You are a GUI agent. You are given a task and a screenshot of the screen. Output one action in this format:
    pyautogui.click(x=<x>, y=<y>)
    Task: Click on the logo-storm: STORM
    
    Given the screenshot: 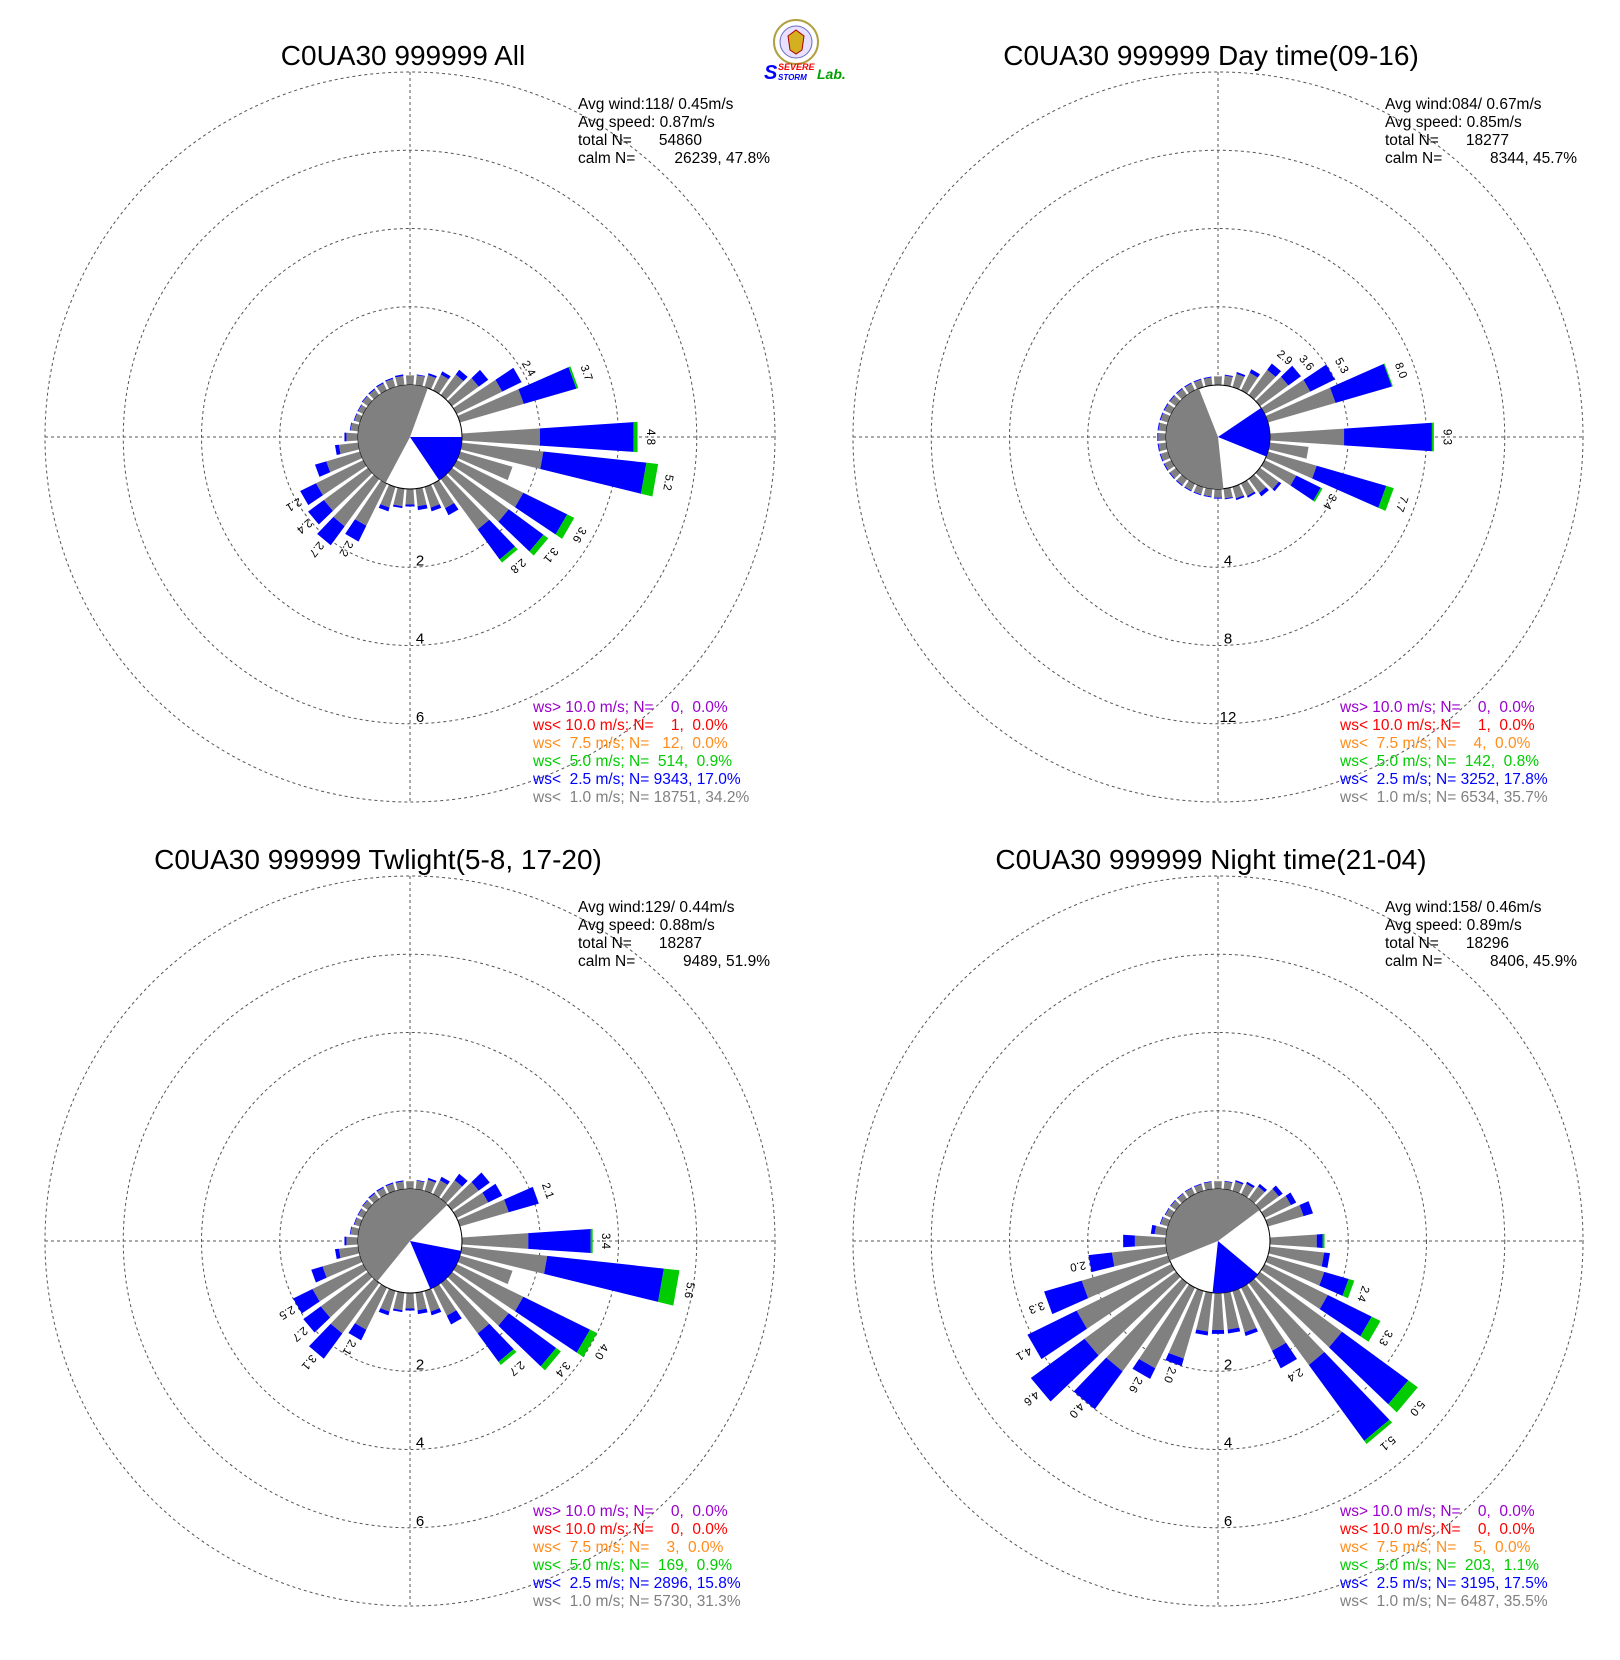 What is the action you would take?
    pyautogui.click(x=792, y=77)
    